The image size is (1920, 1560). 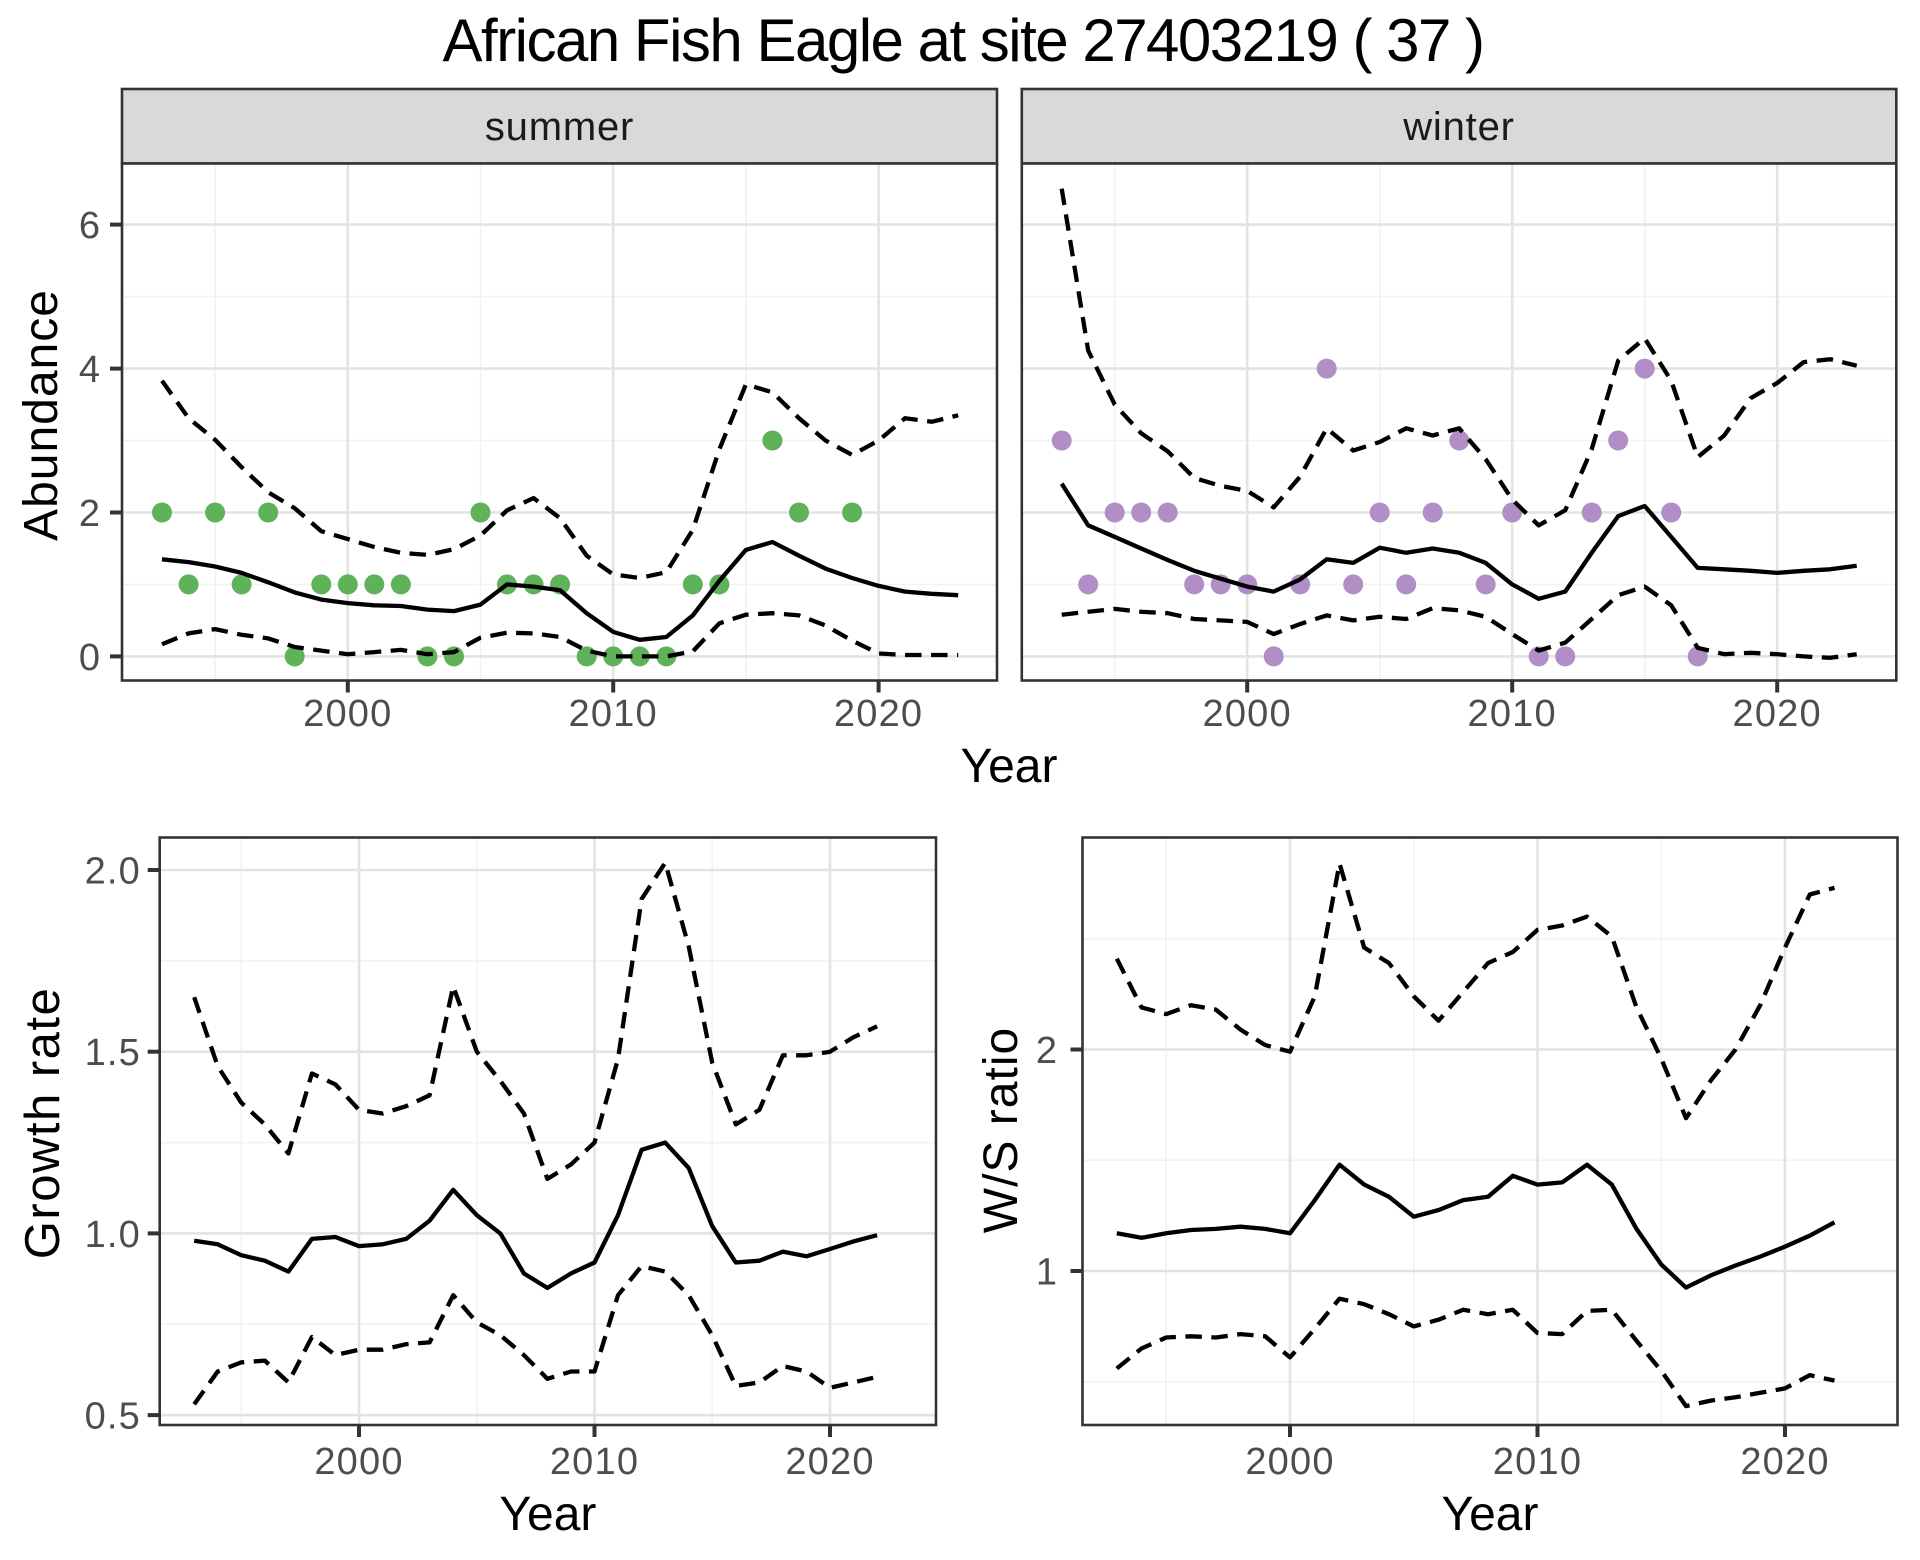 What do you see at coordinates (559, 127) in the screenshot?
I see `svg-text: summer` at bounding box center [559, 127].